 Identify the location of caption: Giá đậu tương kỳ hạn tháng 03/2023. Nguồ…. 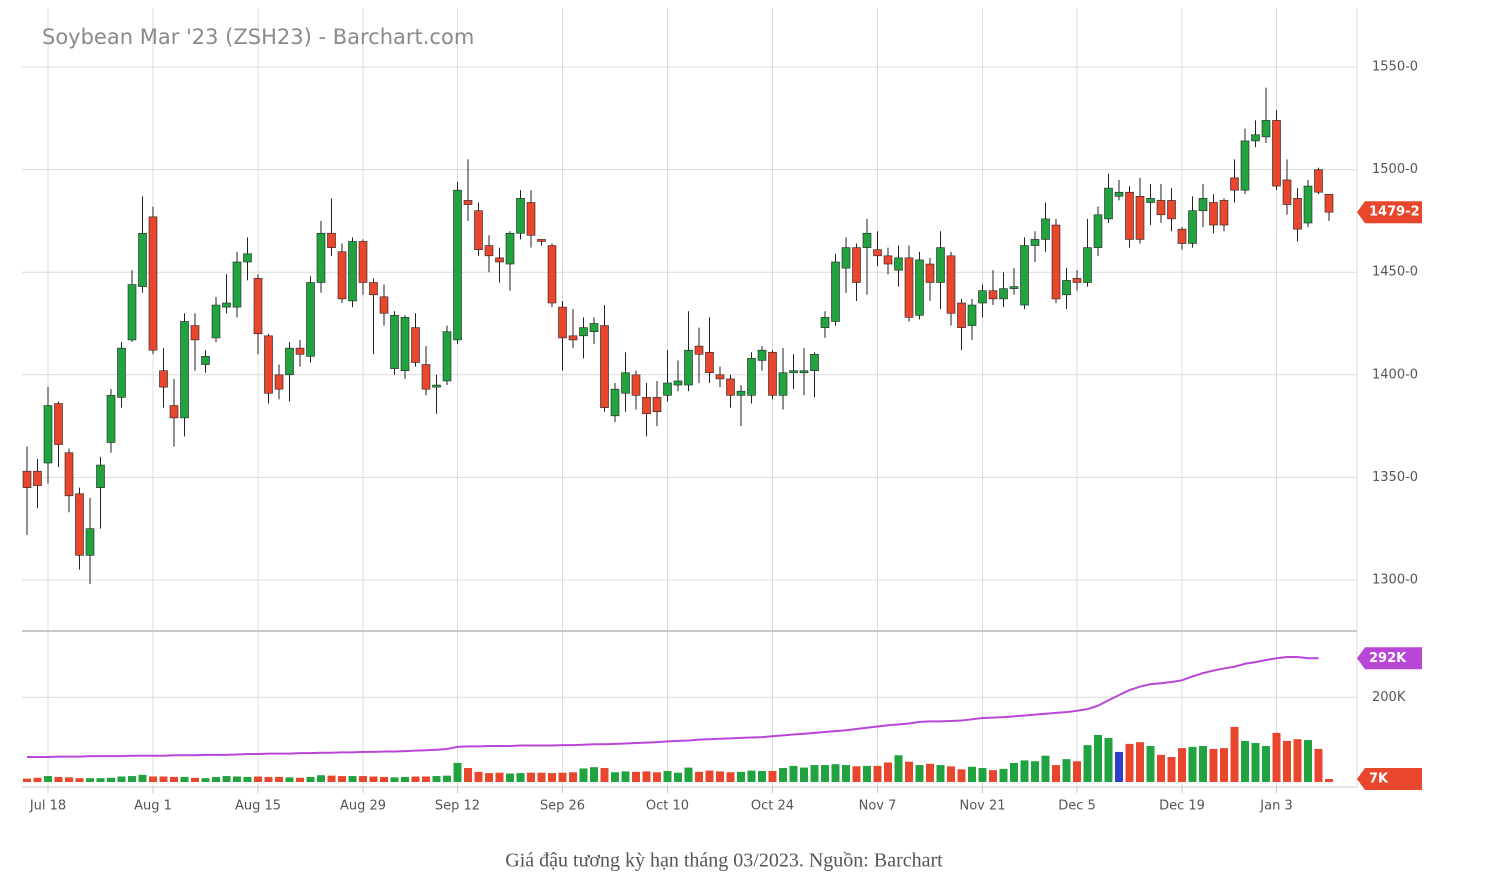
(724, 861).